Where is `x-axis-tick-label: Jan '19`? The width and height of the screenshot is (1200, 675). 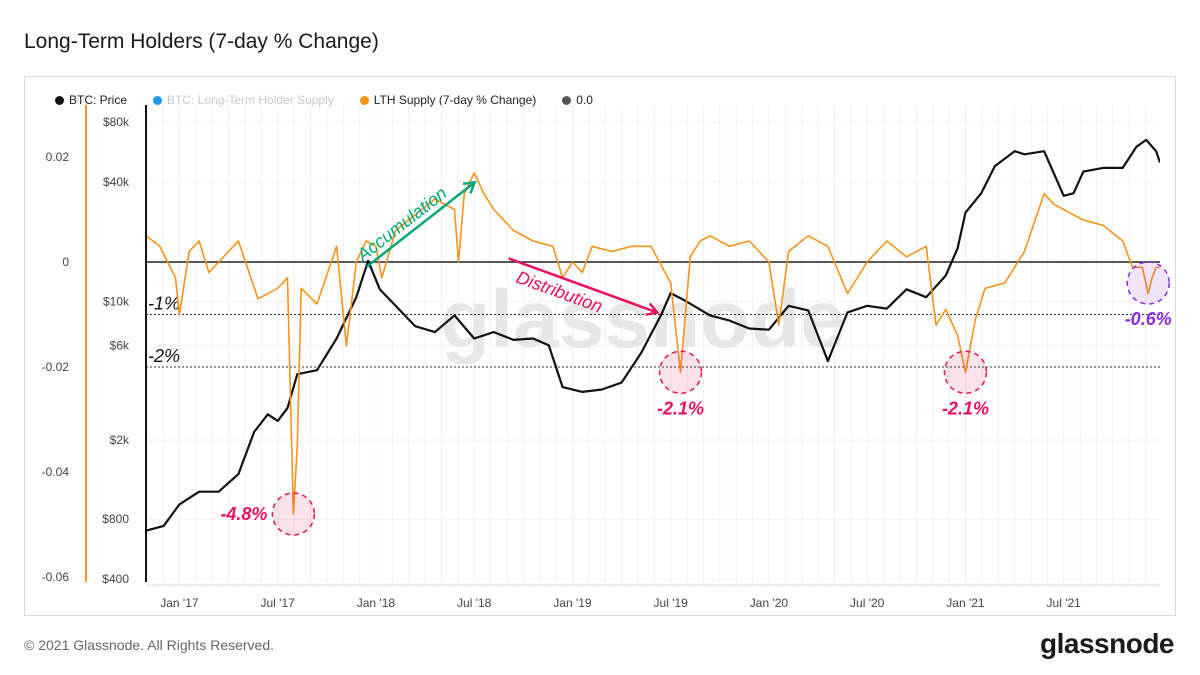
x-axis-tick-label: Jan '19 is located at coordinates (572, 603).